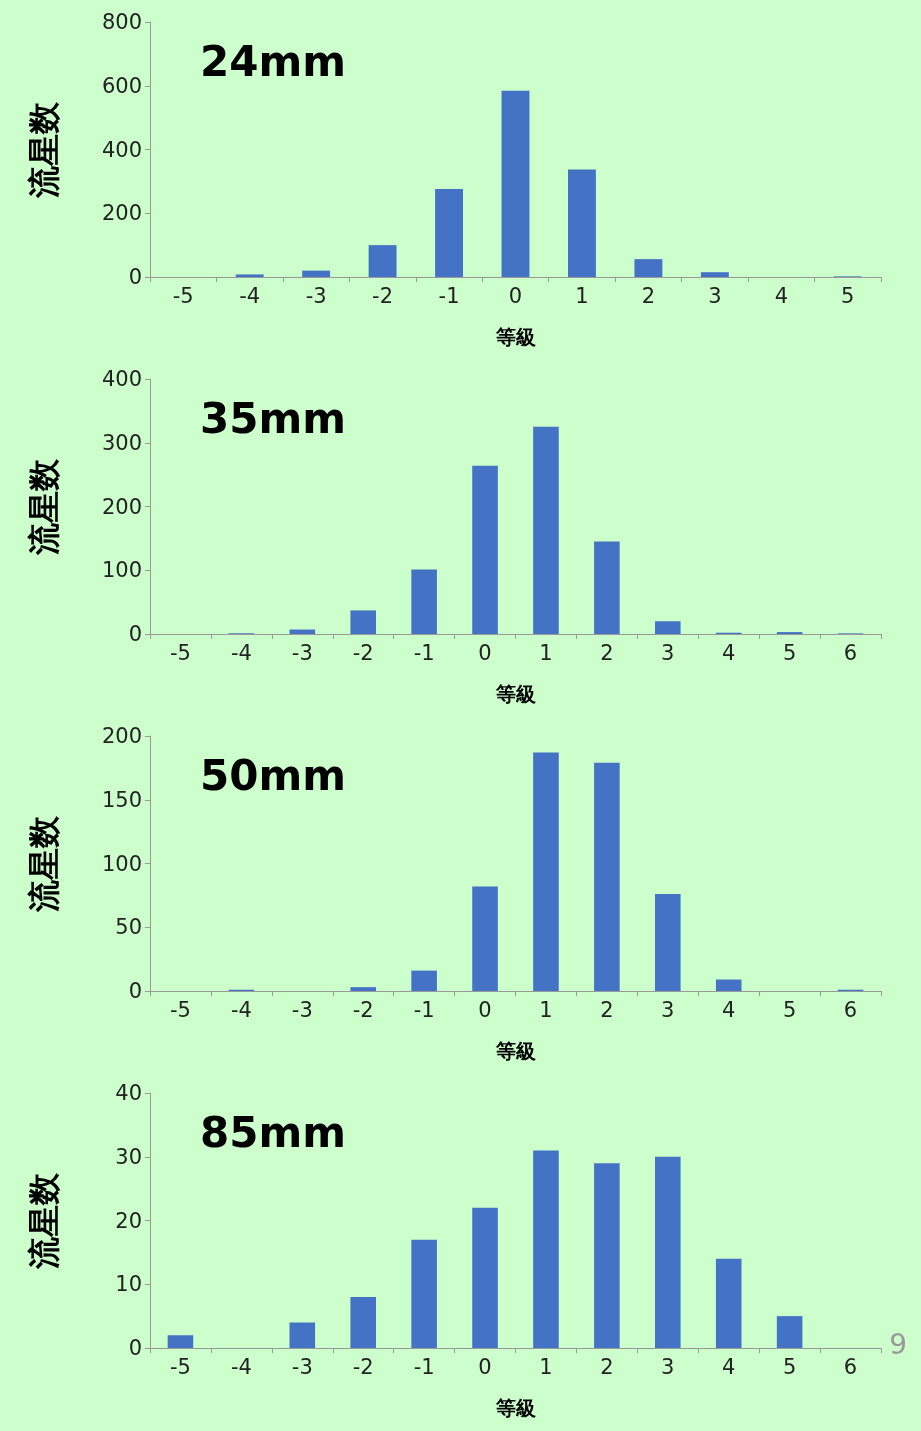 This screenshot has height=1431, width=921. Describe the element at coordinates (898, 1344) in the screenshot. I see `text: 9` at that location.